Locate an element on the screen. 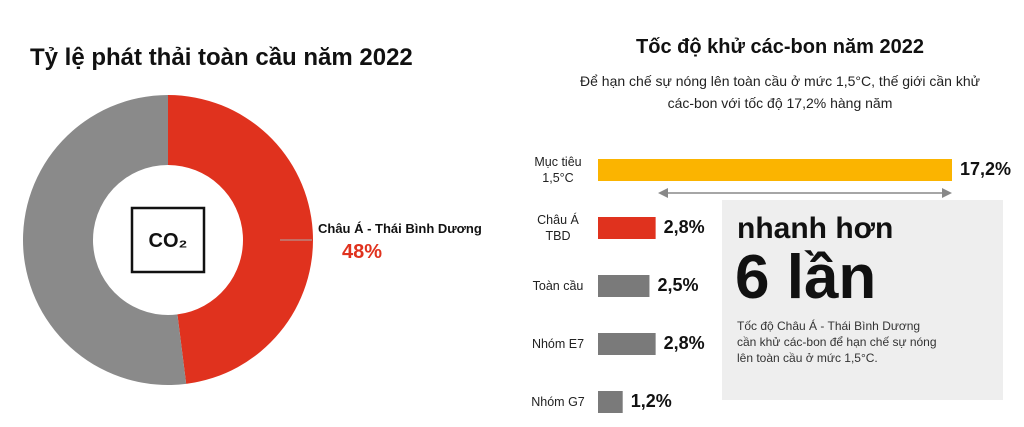 The image size is (1024, 427). icon-frame is located at coordinates (168, 240).